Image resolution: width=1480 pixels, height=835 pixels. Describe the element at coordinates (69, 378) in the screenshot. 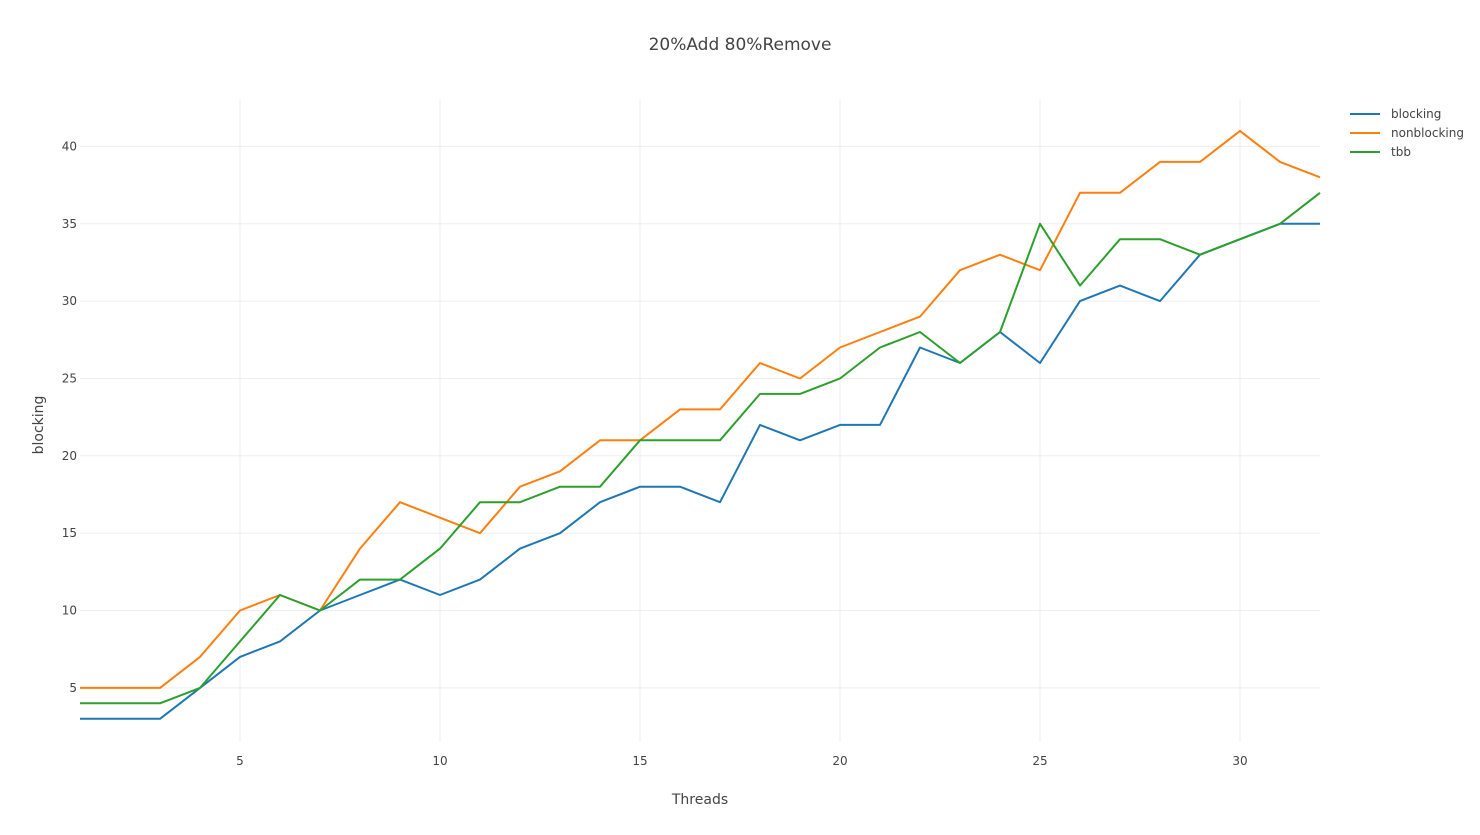

I see `y-tick-label: 25` at that location.